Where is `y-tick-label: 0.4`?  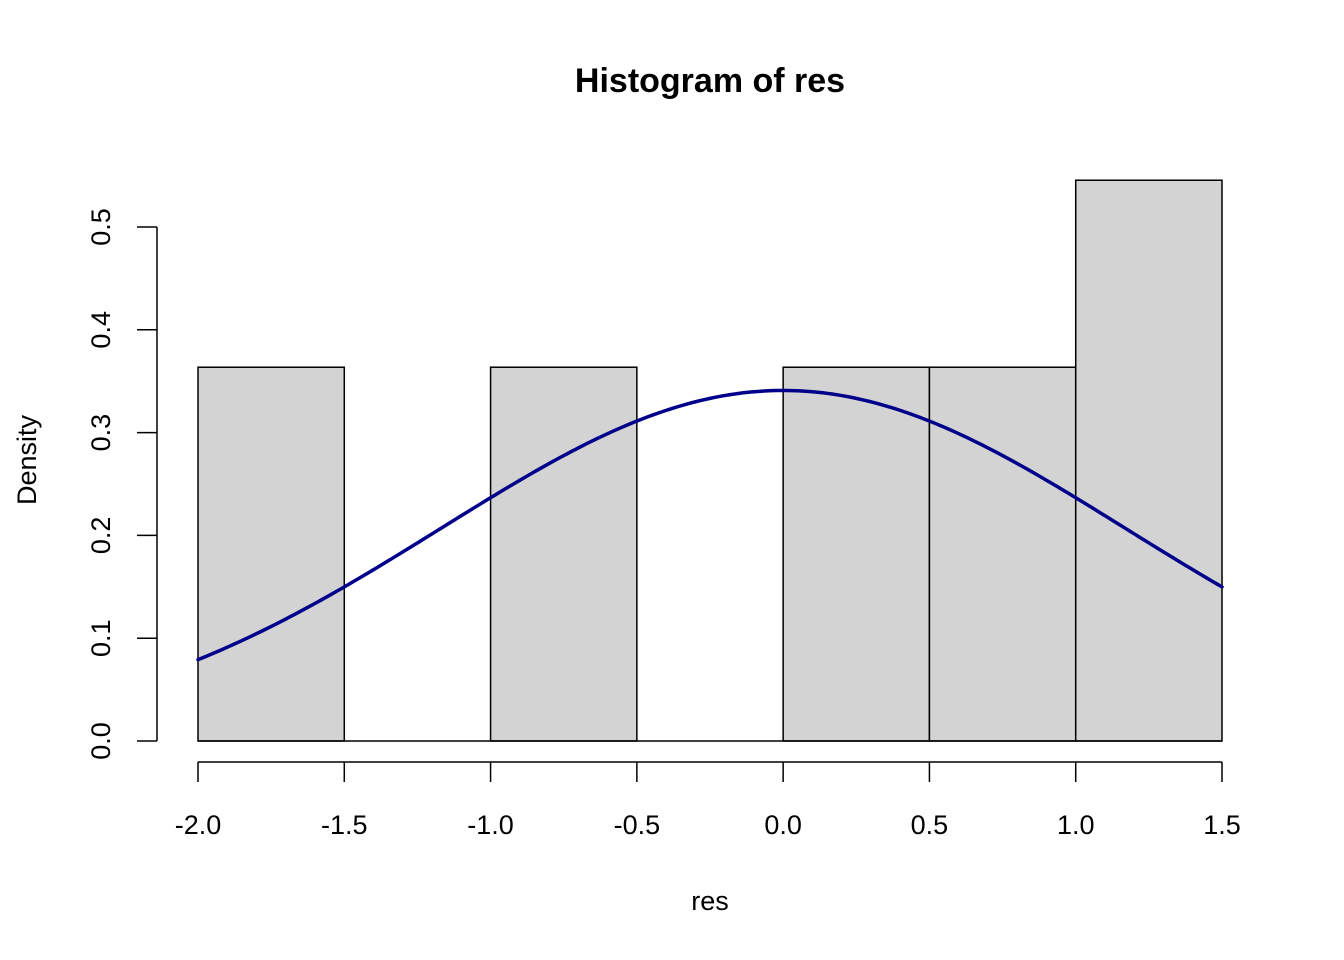 y-tick-label: 0.4 is located at coordinates (101, 330).